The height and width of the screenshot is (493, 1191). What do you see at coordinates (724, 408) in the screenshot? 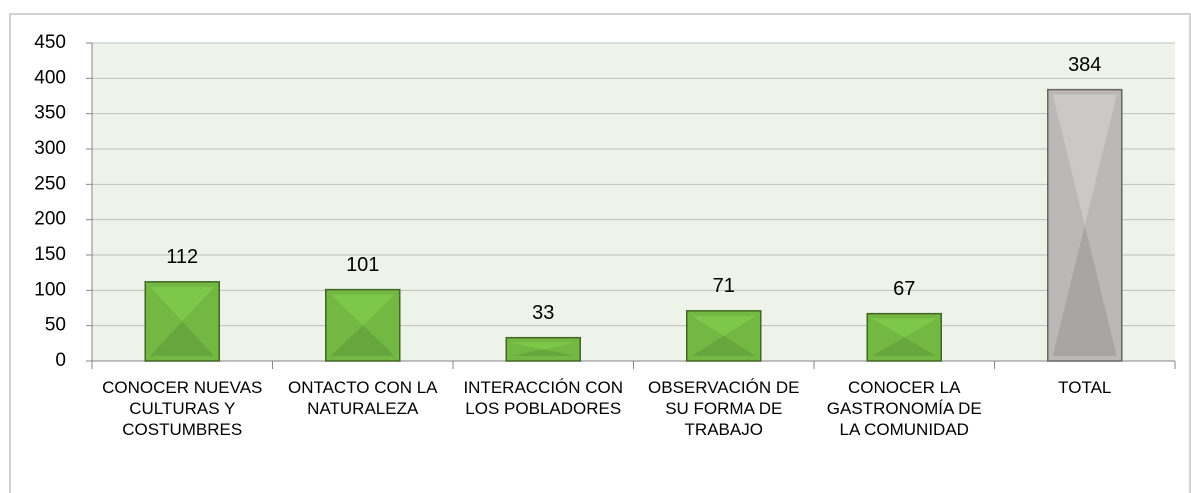
I see `x-tick-label: OBSERVACIÓN DE SU FORMA DE TRABAJO` at bounding box center [724, 408].